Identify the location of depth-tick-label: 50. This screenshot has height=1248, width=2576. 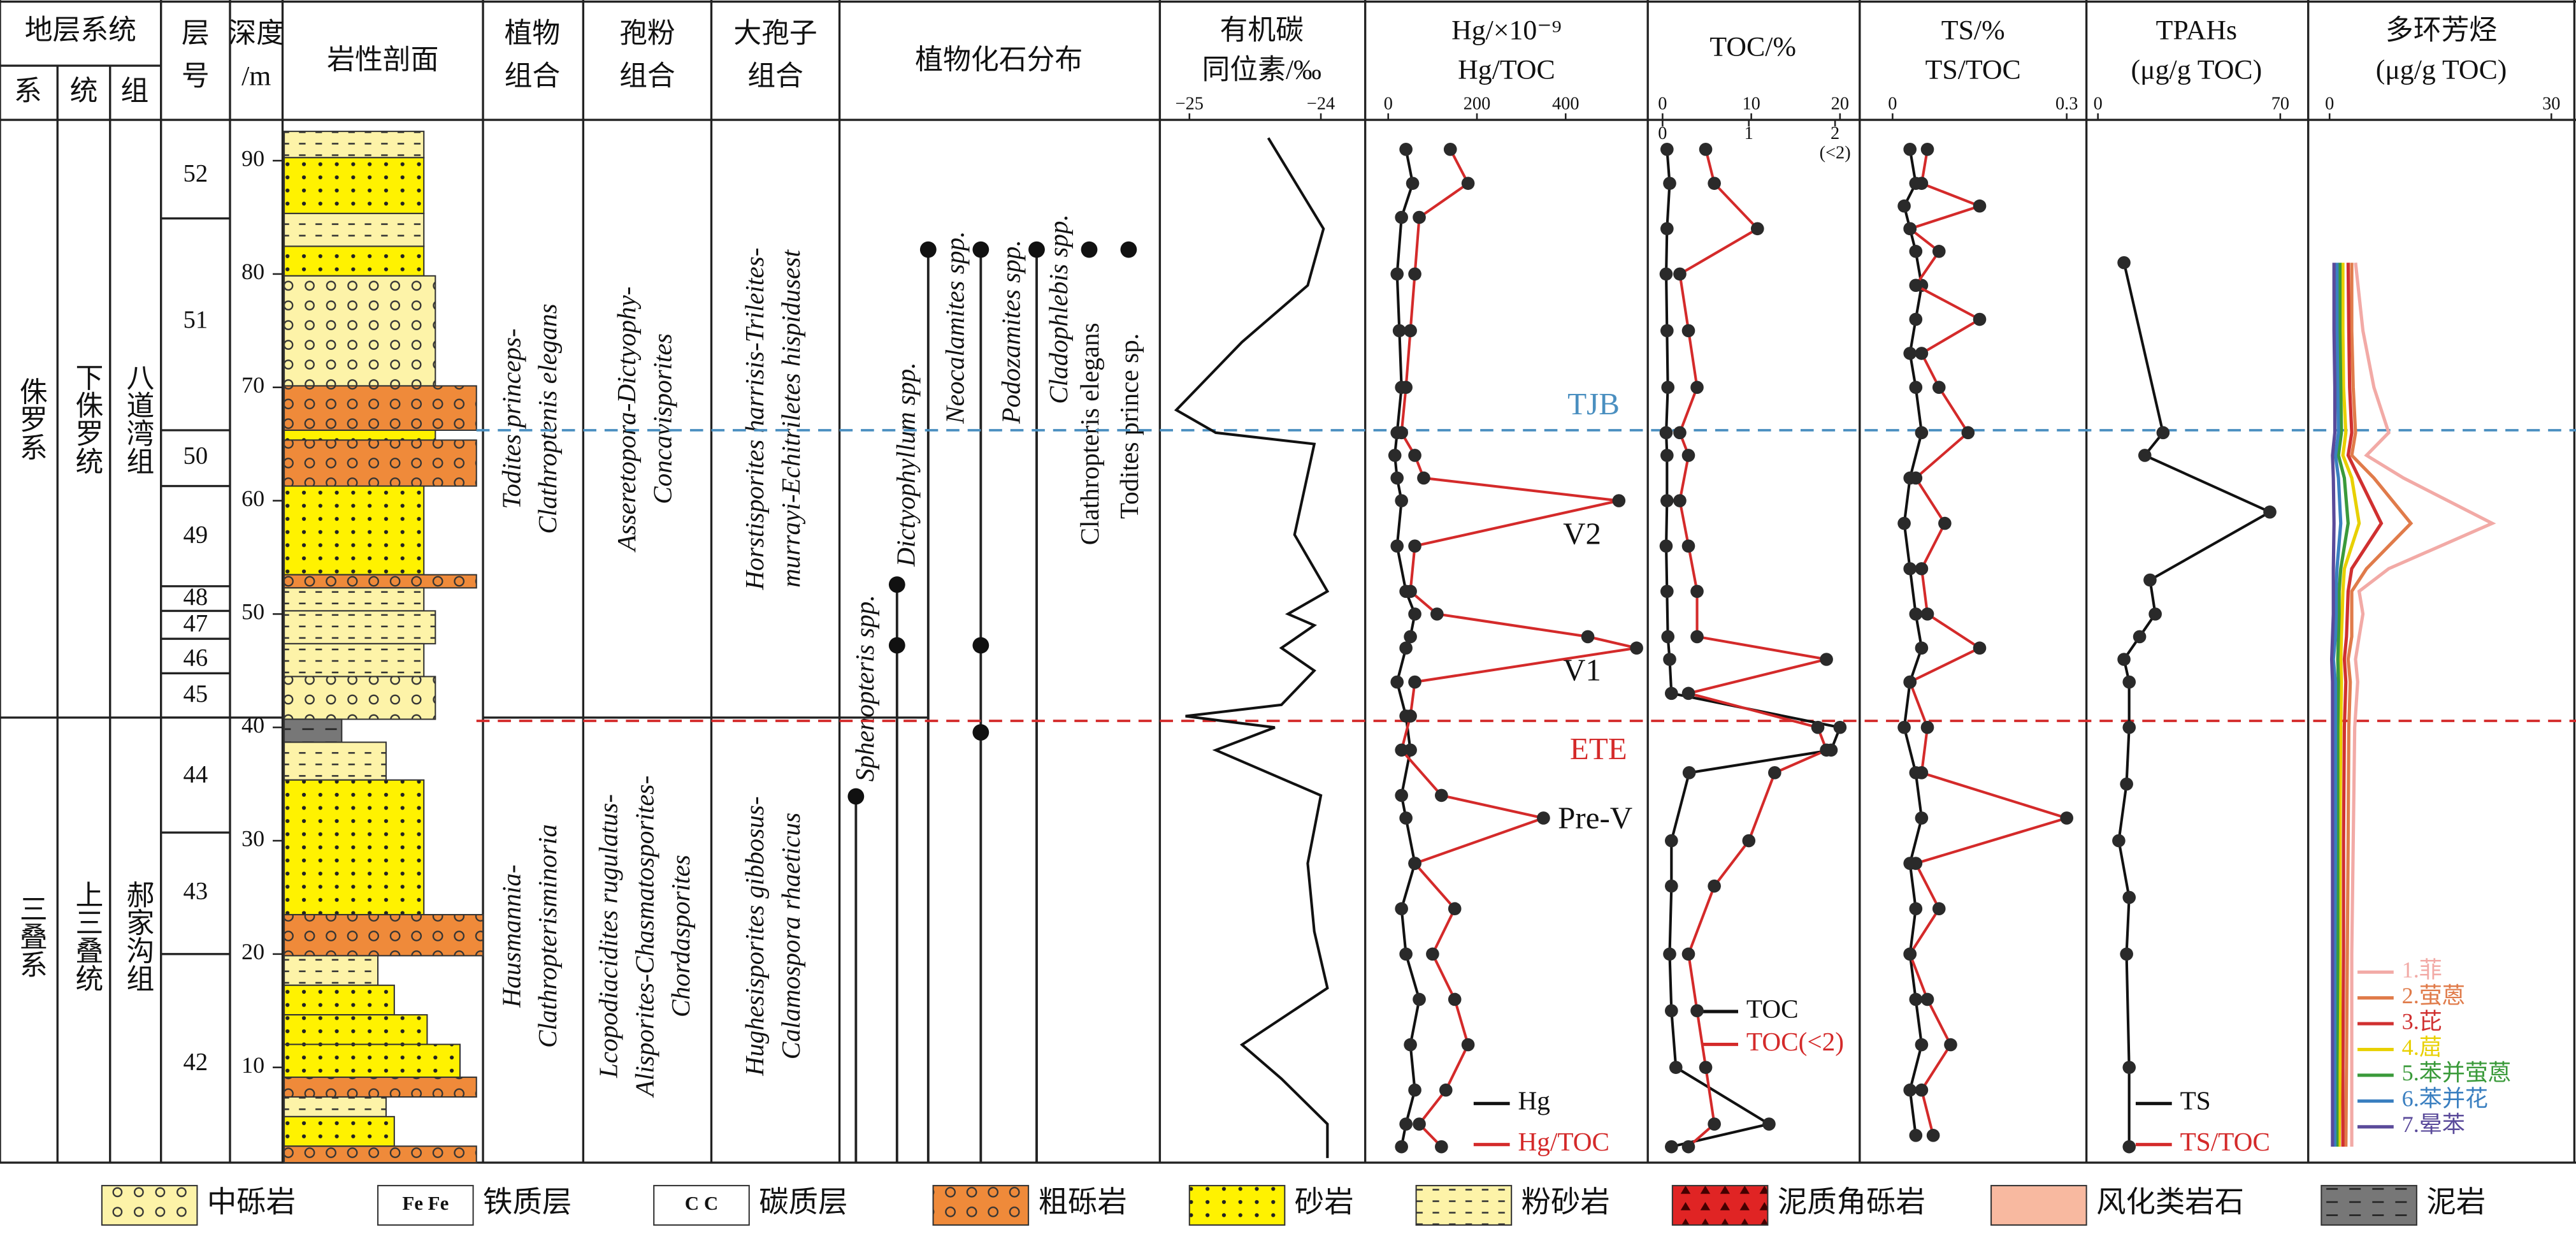
(252, 612).